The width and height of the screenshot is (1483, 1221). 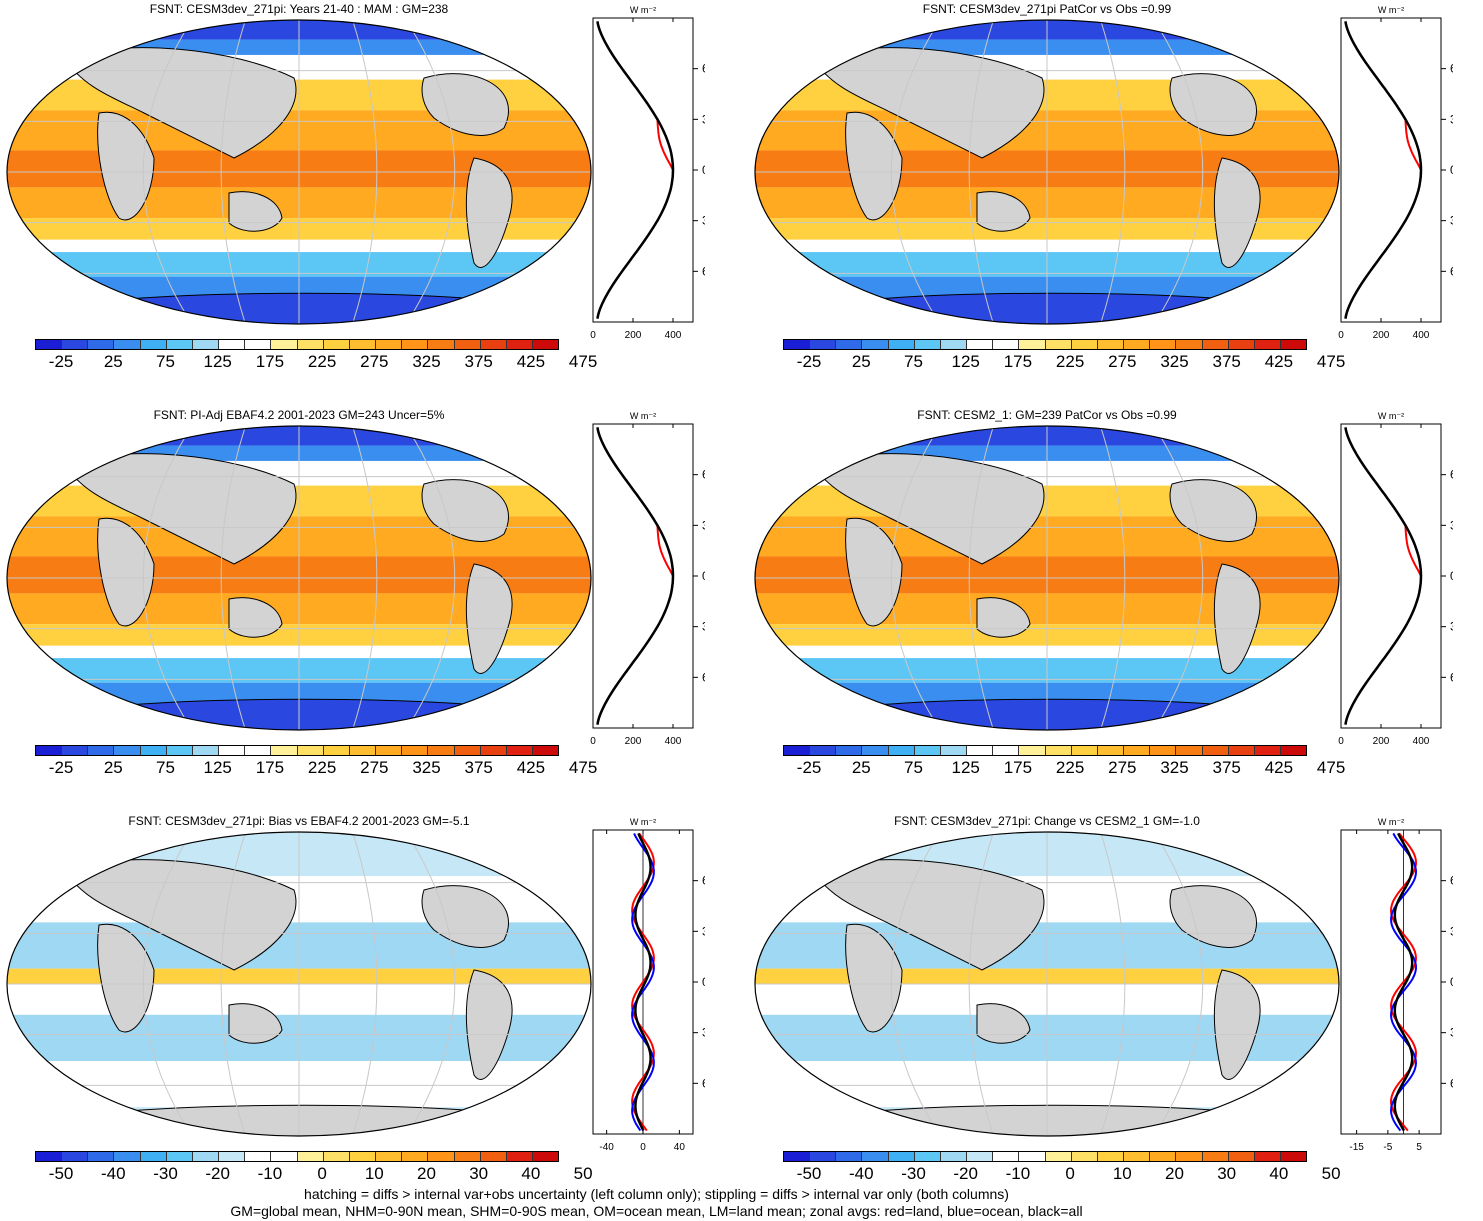 What do you see at coordinates (1227, 1173) in the screenshot?
I see `colorbar-tick-label: 30` at bounding box center [1227, 1173].